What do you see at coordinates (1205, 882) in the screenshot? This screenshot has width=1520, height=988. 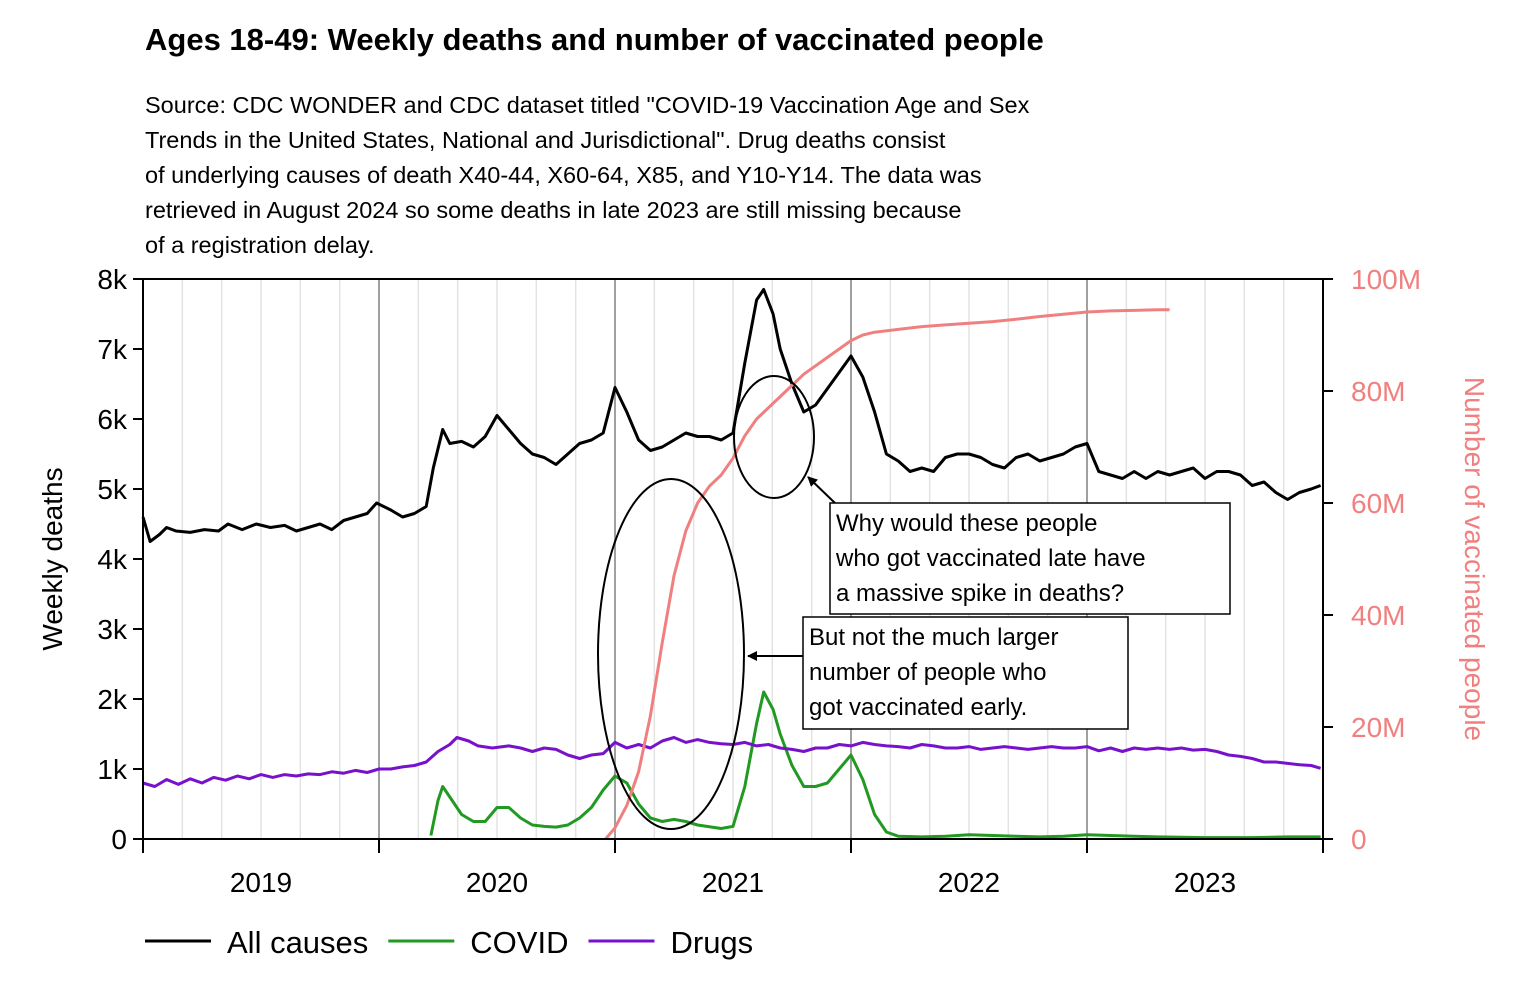 I see `x-tick-label: 2023` at bounding box center [1205, 882].